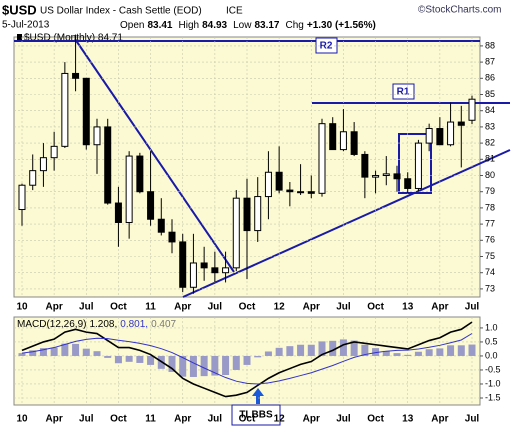  Describe the element at coordinates (214, 25) in the screenshot. I see `stat-value: 84.93` at that location.